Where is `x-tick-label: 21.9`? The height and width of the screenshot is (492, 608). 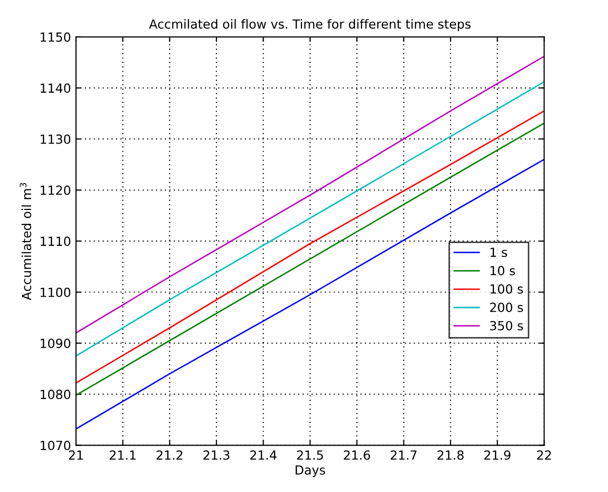 x-tick-label: 21.9 is located at coordinates (497, 455).